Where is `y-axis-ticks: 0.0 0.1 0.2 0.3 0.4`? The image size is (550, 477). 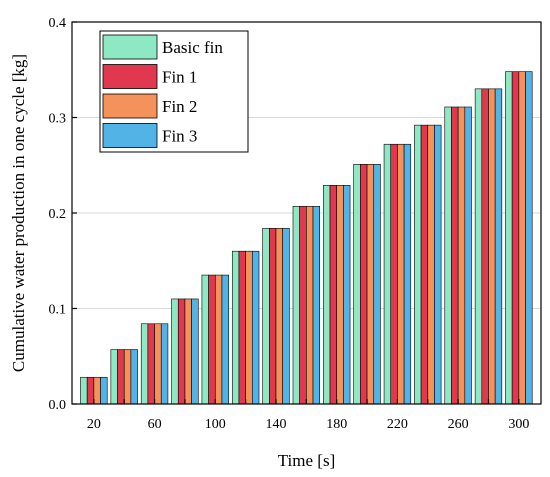
y-axis-ticks: 0.0 0.1 0.2 0.3 0.4 is located at coordinates (63, 214).